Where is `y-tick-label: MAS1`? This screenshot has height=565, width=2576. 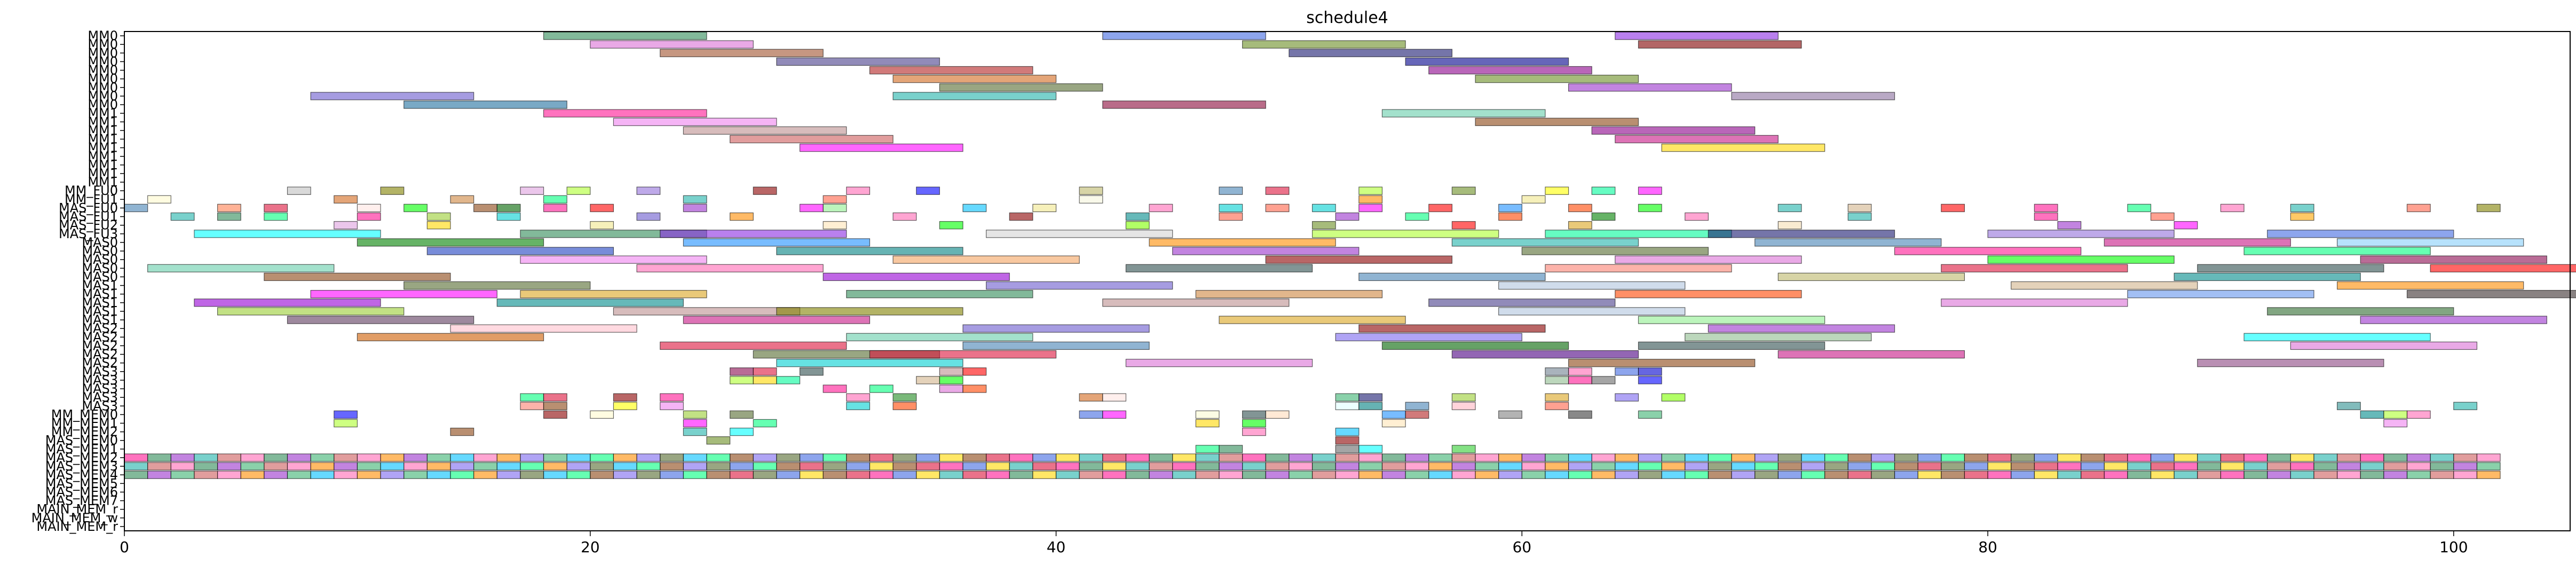 y-tick-label: MAS1 is located at coordinates (100, 302).